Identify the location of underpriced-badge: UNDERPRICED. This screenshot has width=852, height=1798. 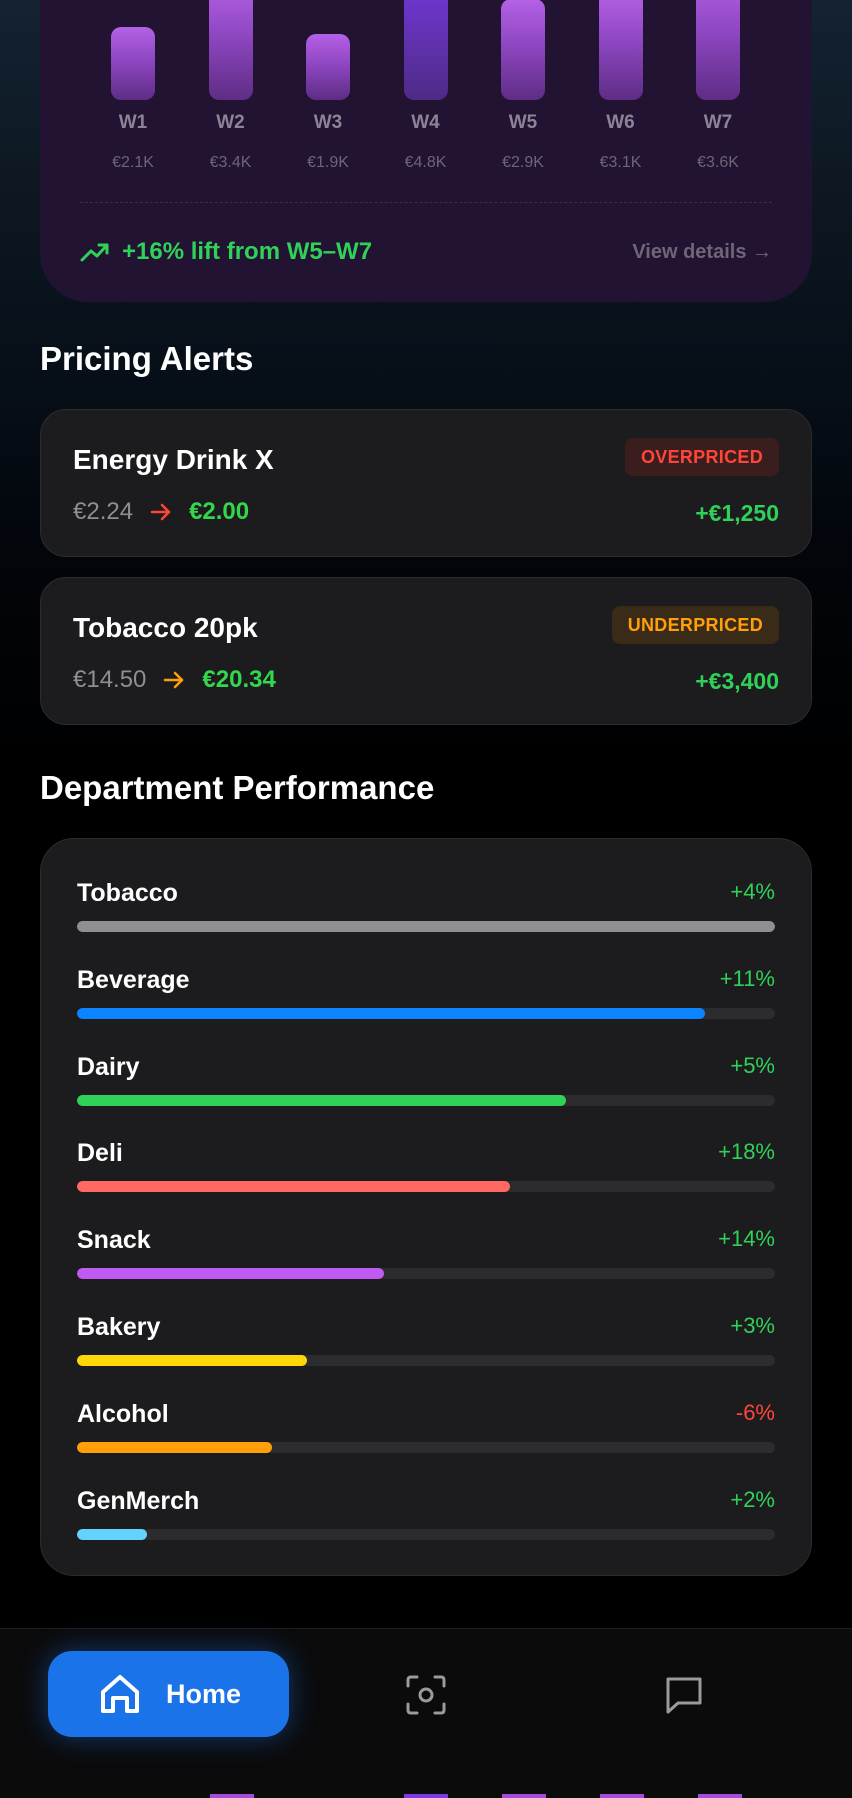
(695, 625).